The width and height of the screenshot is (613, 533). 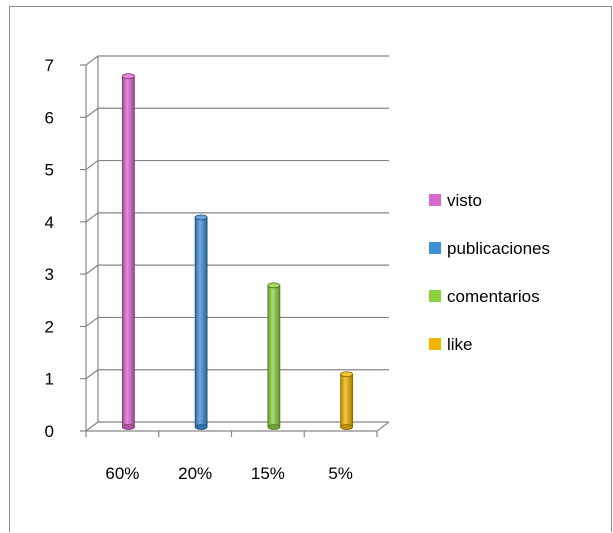 I want to click on x-tick-label: 60%, so click(x=122, y=473).